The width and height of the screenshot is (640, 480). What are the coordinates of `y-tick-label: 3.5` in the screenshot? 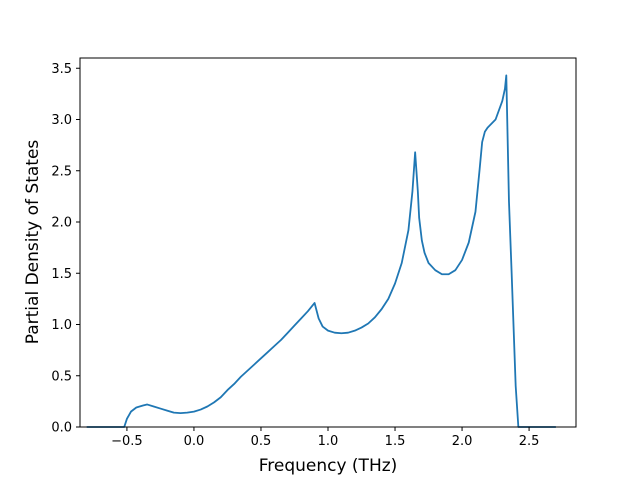 It's located at (61, 69).